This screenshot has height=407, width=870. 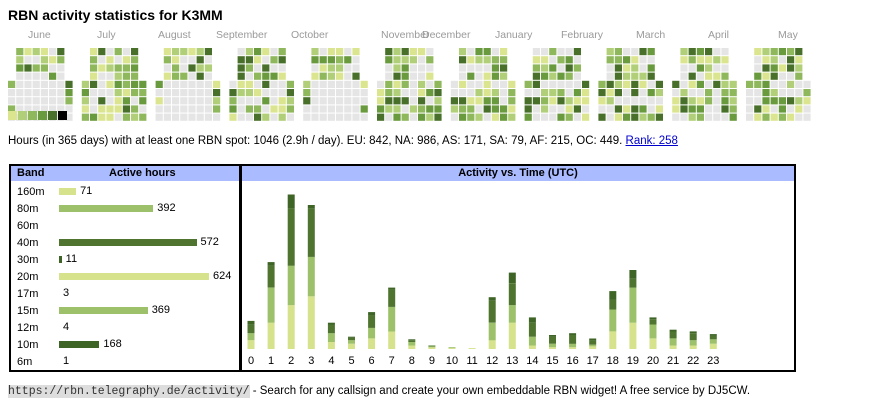 I want to click on footer-url: https://rbn.telegraphy.de/activity/, so click(x=129, y=391).